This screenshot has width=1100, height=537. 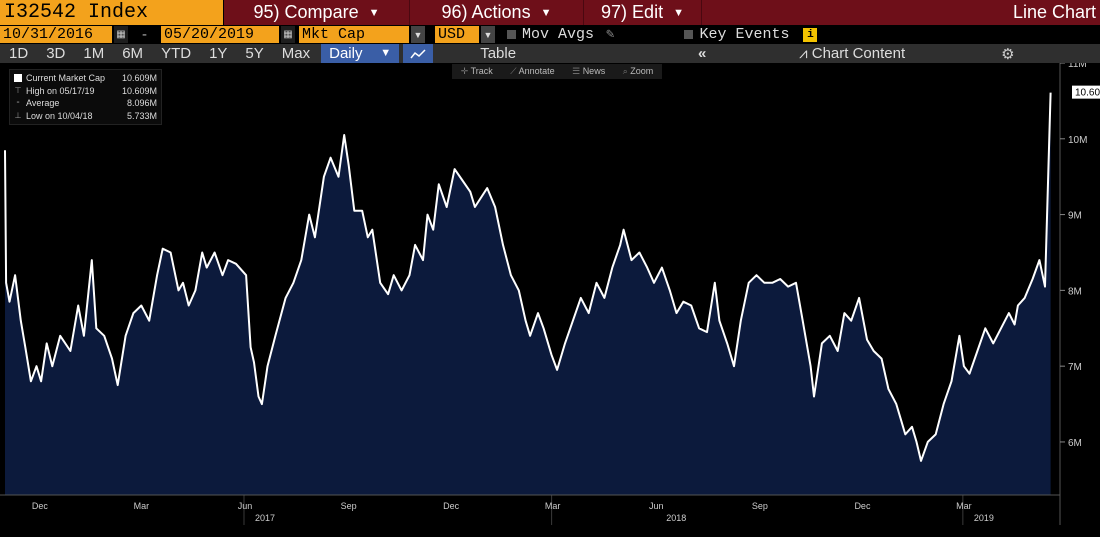 What do you see at coordinates (56, 34) in the screenshot?
I see `start-date-input: 10/31/2016` at bounding box center [56, 34].